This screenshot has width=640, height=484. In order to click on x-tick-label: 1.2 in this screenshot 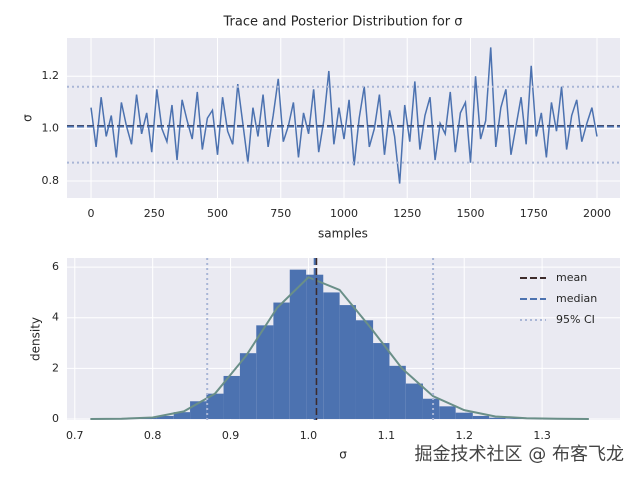, I will do `click(464, 435)`.